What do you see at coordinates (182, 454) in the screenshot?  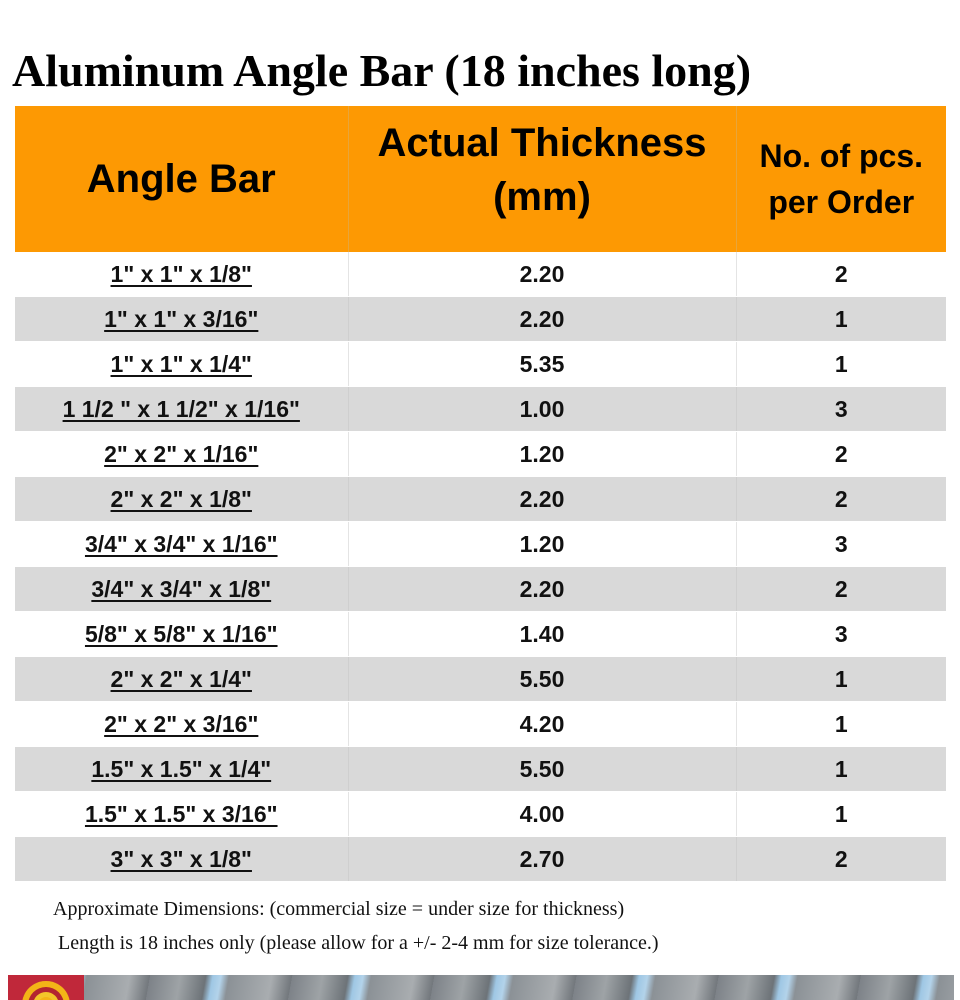 I see `angle-bar-size-link: 2" x 2" x 1/16"` at bounding box center [182, 454].